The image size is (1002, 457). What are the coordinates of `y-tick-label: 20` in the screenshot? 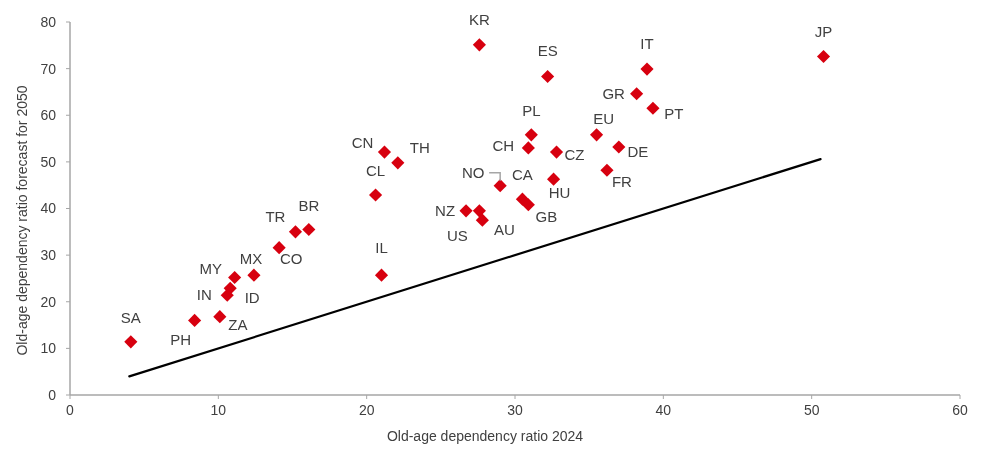 It's located at (48, 301).